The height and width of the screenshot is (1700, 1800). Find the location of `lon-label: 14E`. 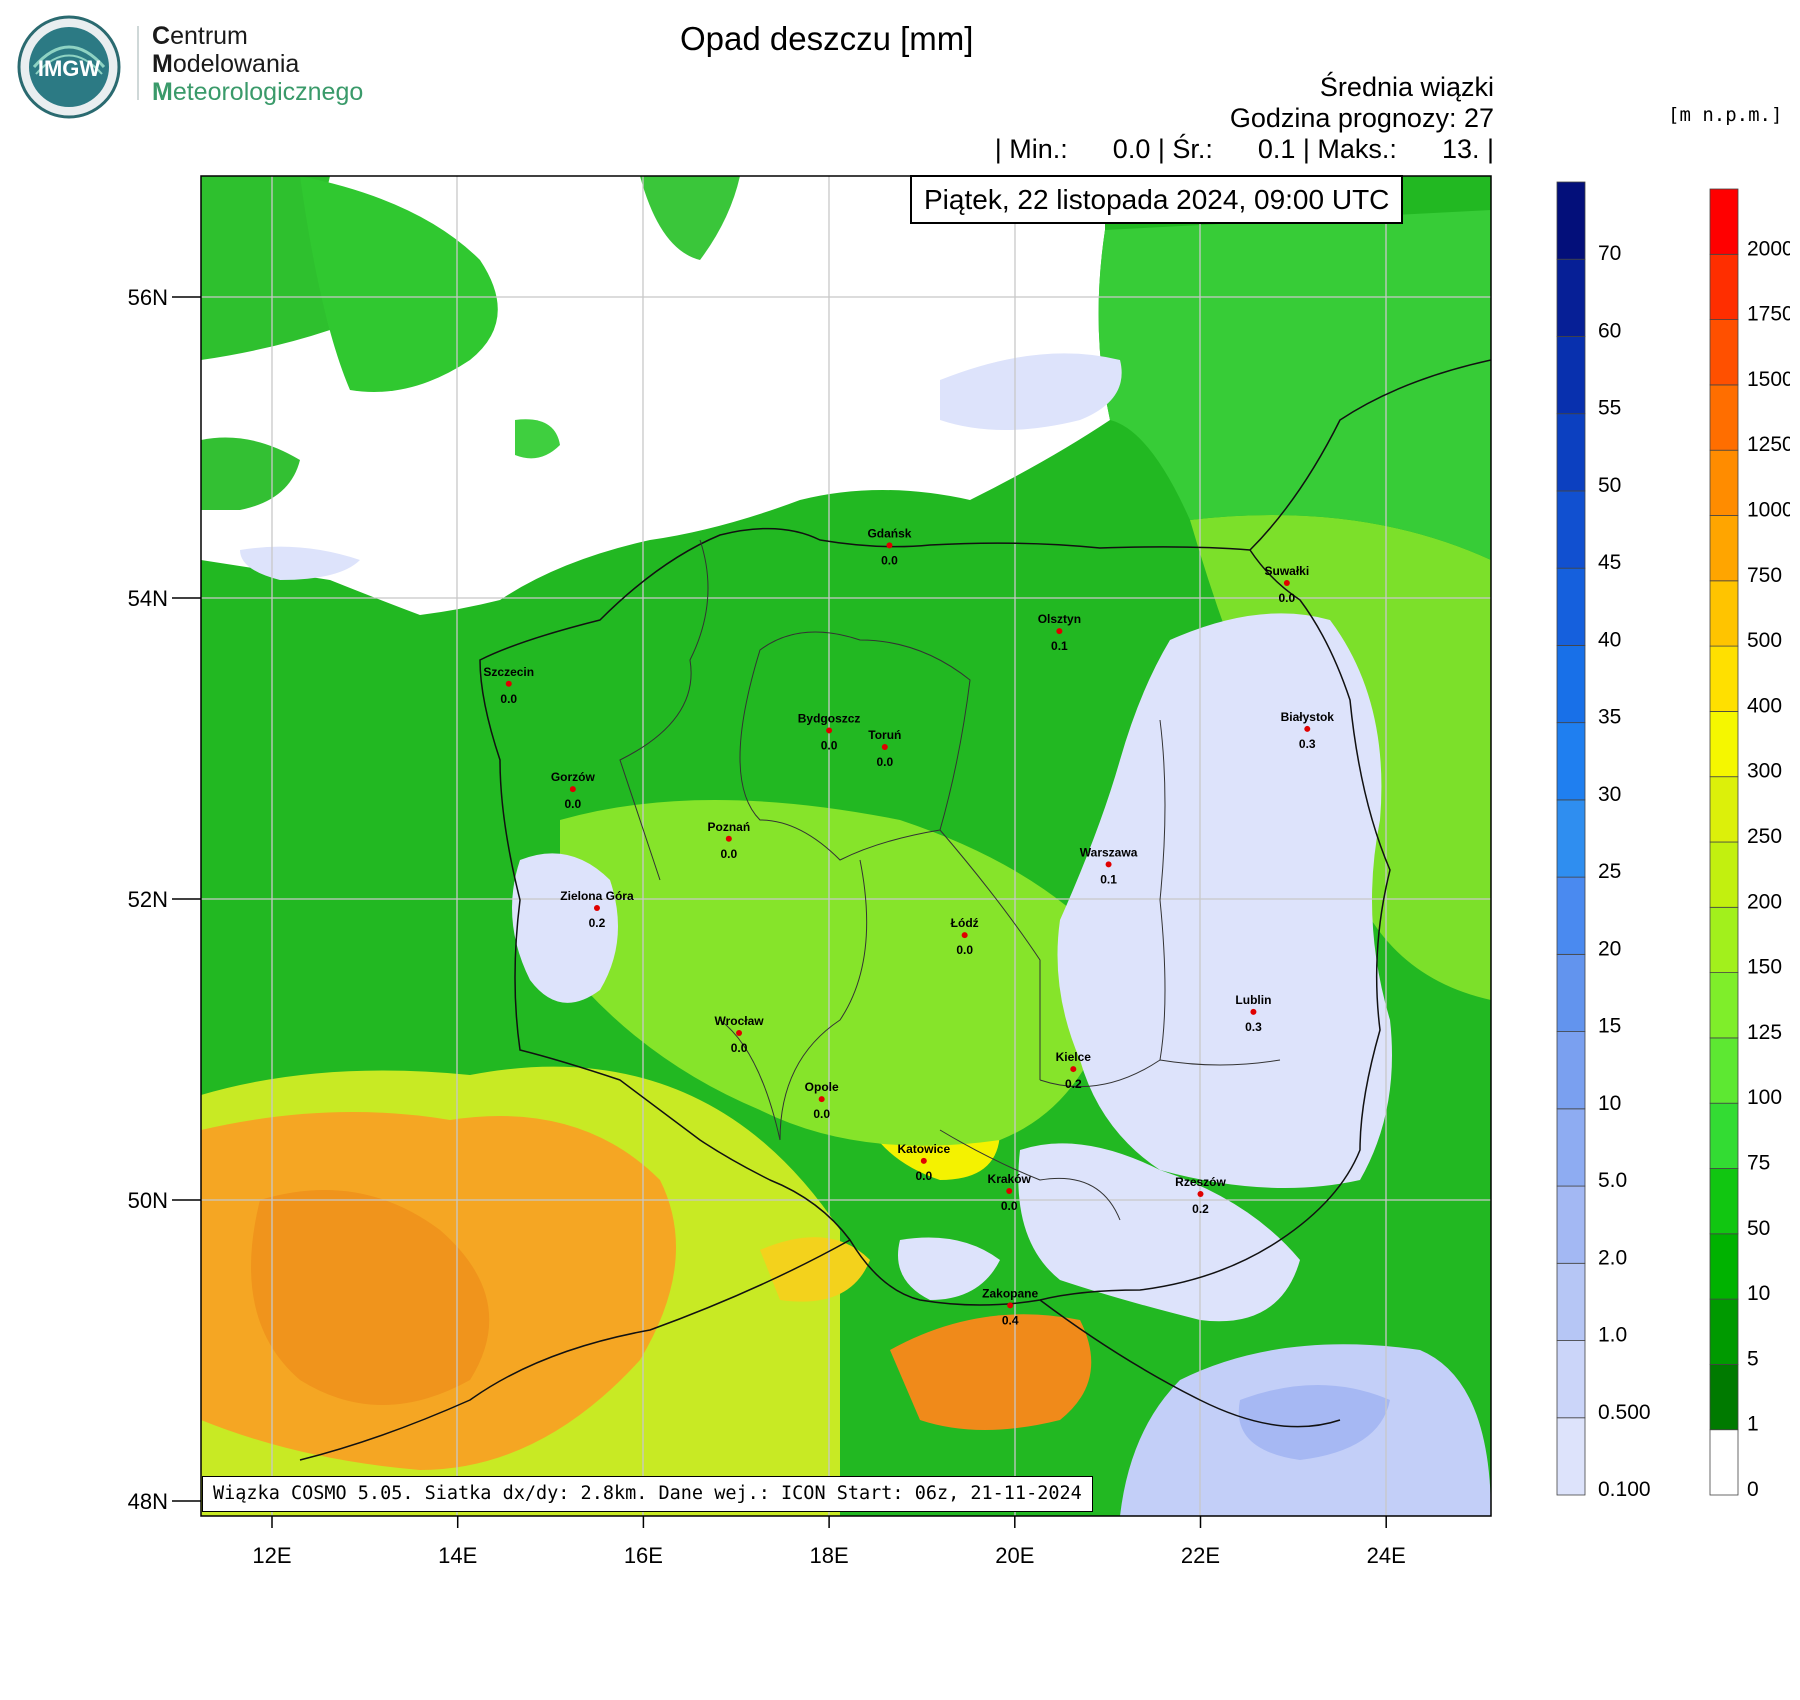

lon-label: 14E is located at coordinates (457, 1555).